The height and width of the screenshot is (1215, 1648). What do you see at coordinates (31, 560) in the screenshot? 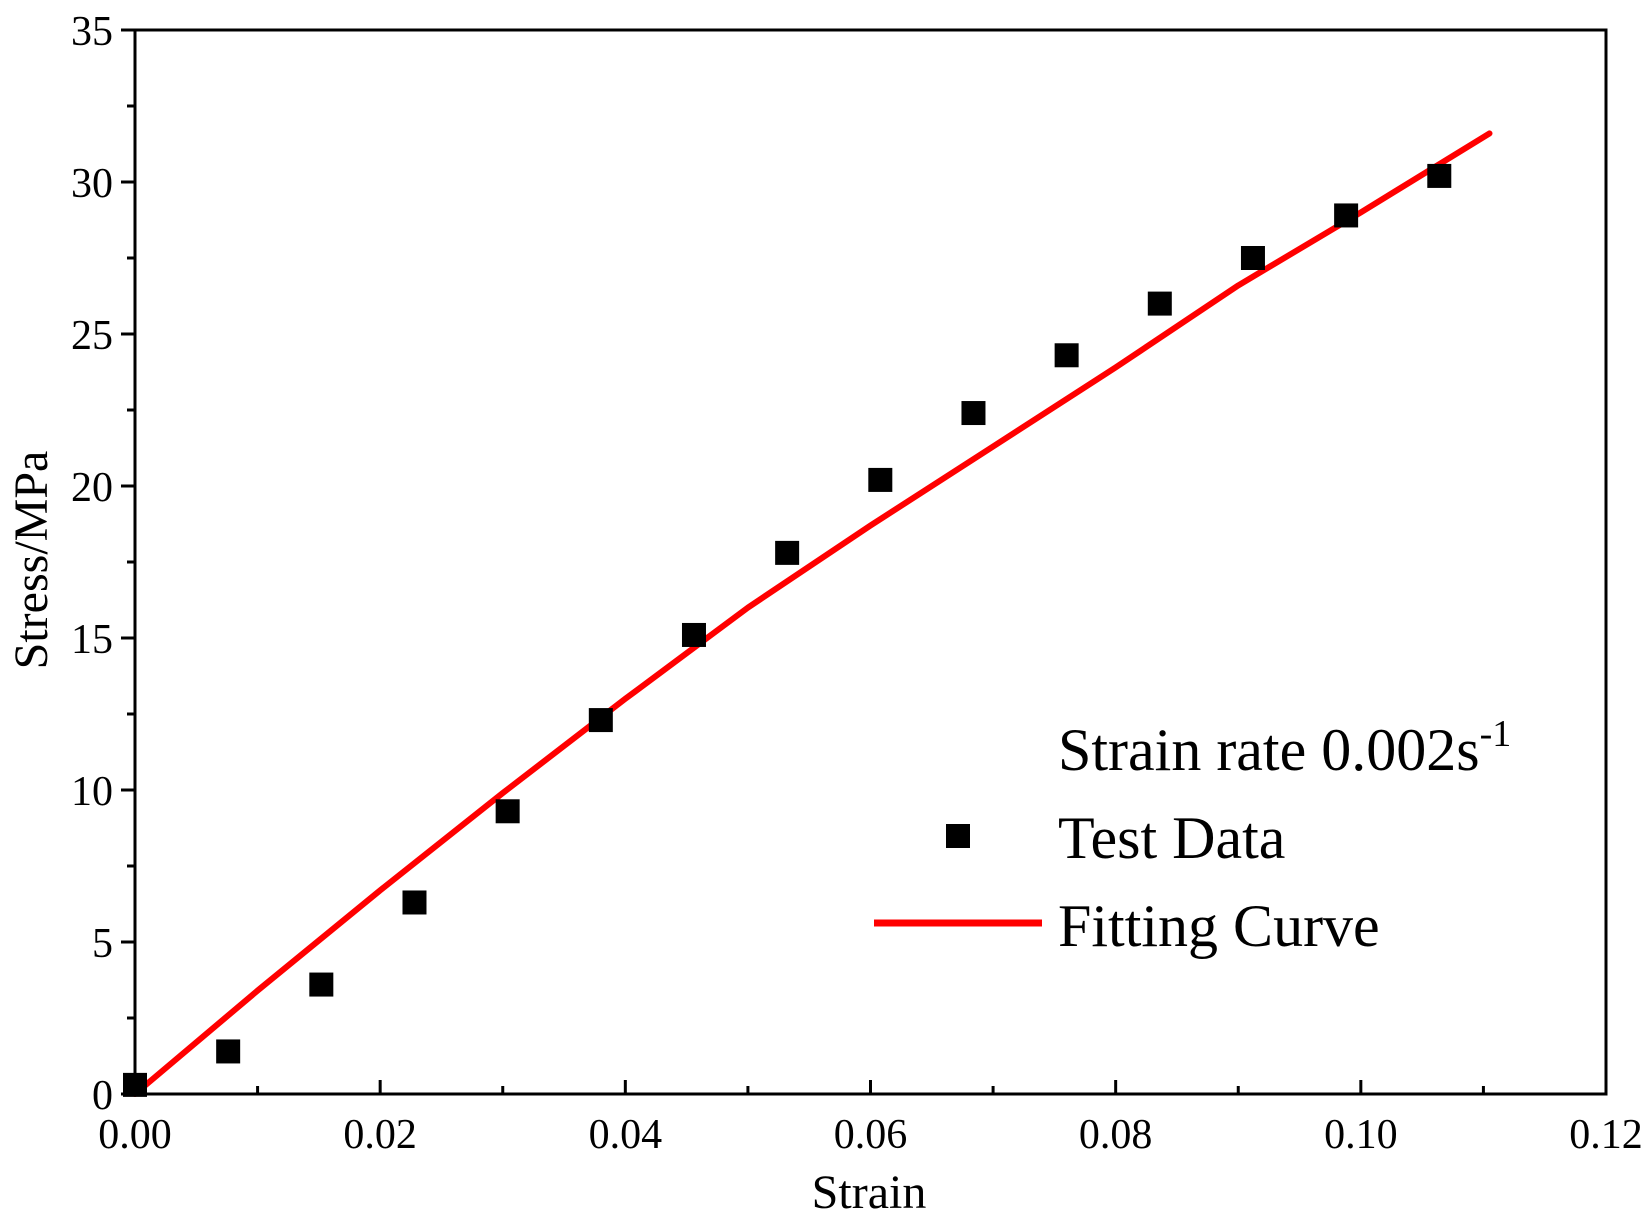
I see `y-axis-title: Stress/MPa` at bounding box center [31, 560].